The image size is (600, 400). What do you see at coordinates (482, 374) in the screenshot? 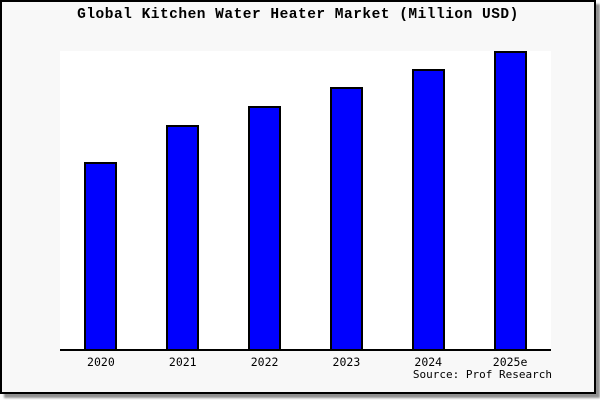
I see `source-credit: Source: Prof Research` at bounding box center [482, 374].